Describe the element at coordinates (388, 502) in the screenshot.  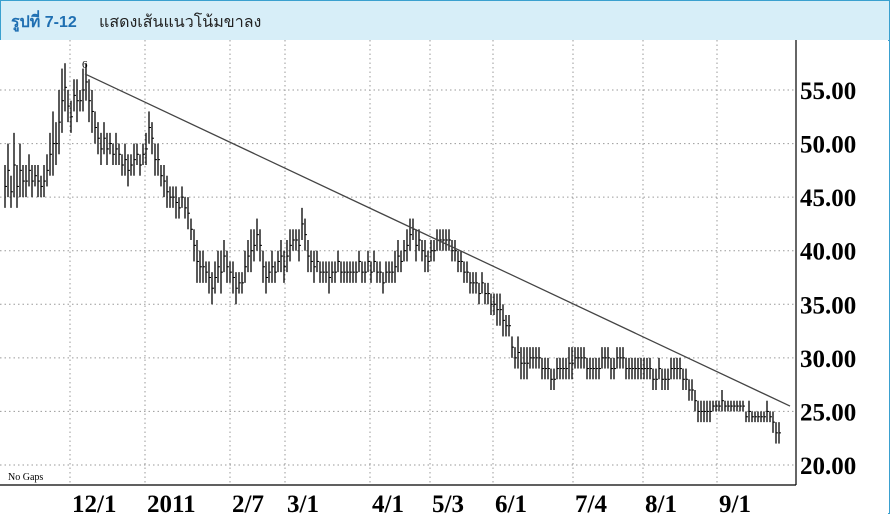
I see `date-tick-label: 4/1` at that location.